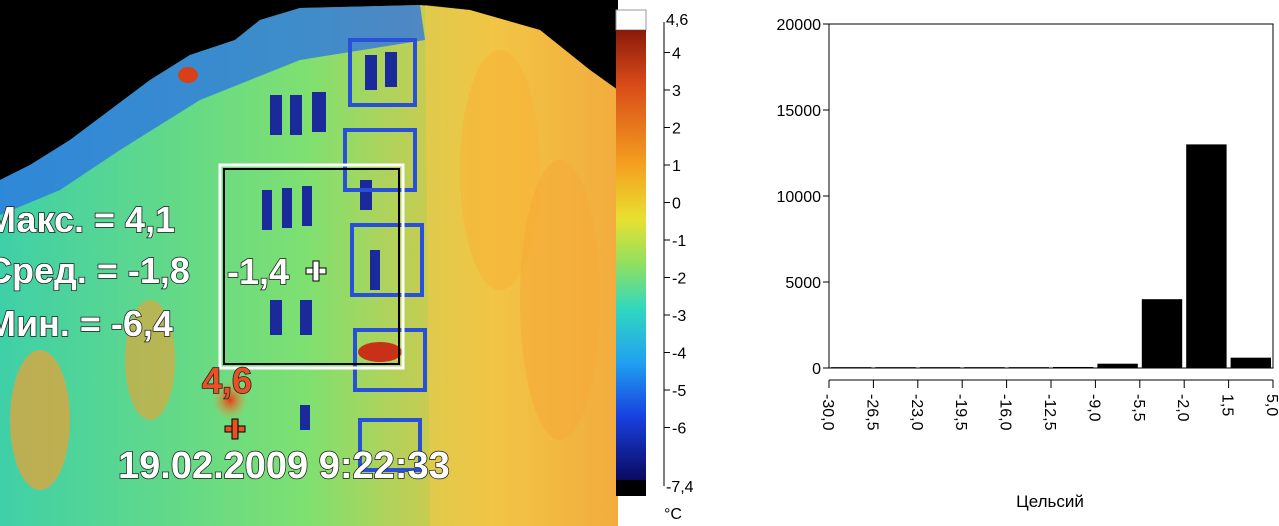 The height and width of the screenshot is (526, 1279). I want to click on x-tick-label: -19,5, so click(960, 412).